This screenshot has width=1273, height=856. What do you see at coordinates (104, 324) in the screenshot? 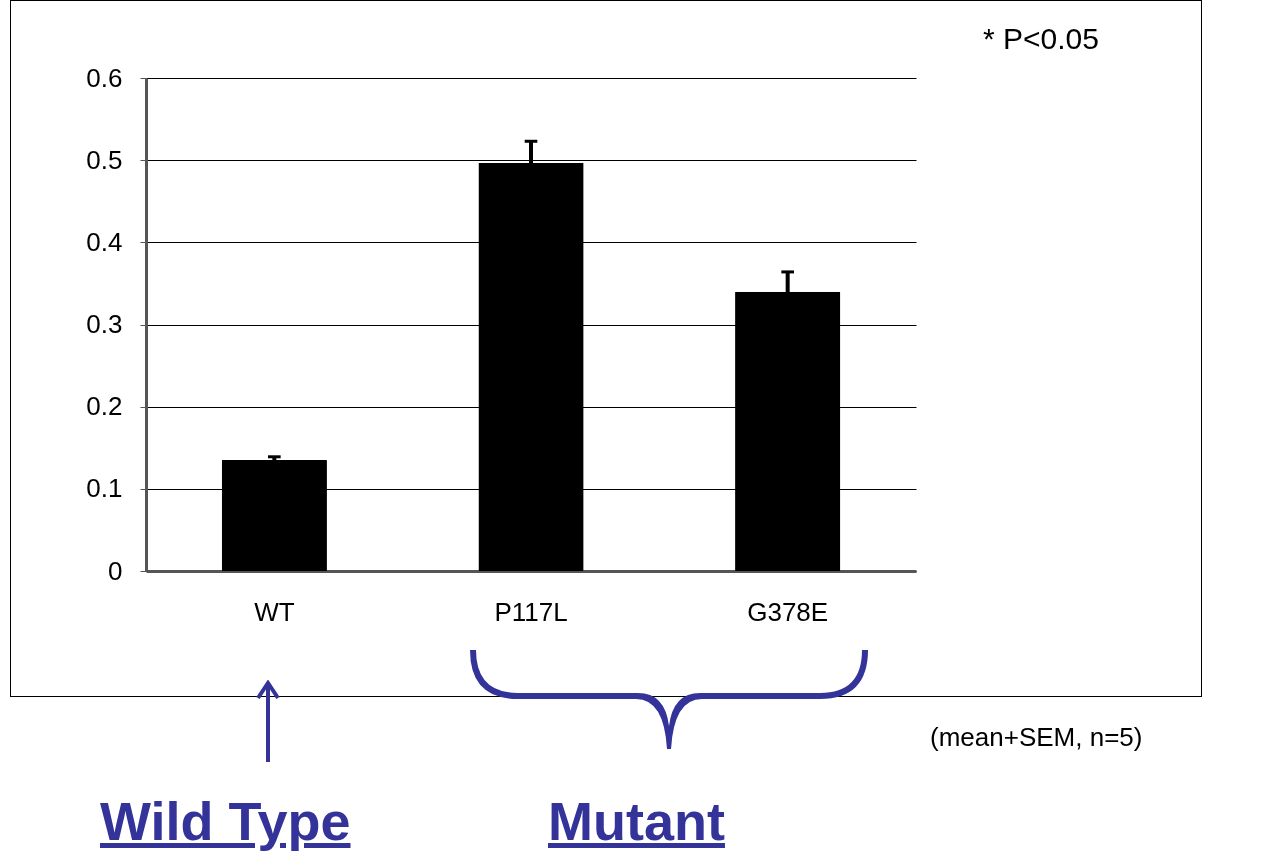
I see `y-tick-label: 0.3` at bounding box center [104, 324].